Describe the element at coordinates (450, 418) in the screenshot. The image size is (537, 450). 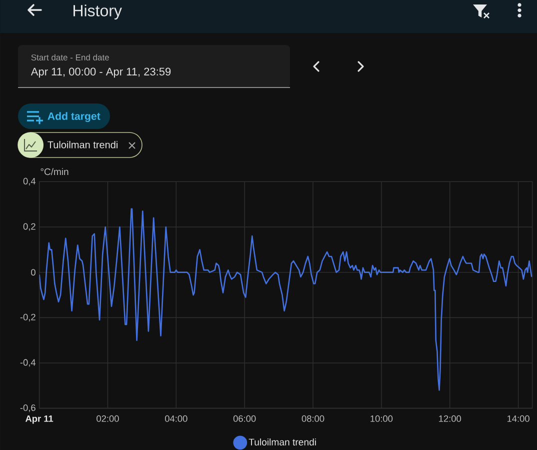
I see `x-tick-label: 12:00` at that location.